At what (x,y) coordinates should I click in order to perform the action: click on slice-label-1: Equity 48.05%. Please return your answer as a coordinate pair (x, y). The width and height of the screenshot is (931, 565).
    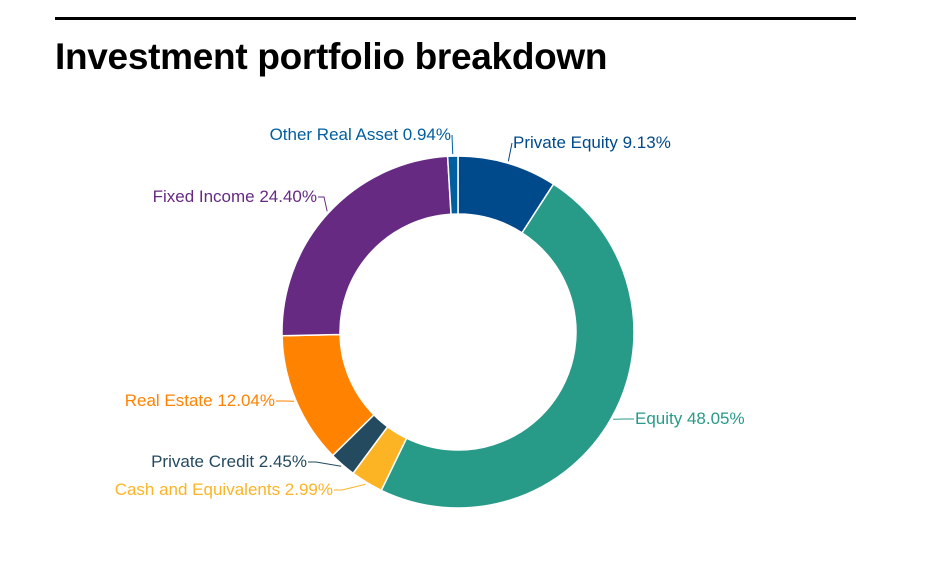
    Looking at the image, I should click on (690, 418).